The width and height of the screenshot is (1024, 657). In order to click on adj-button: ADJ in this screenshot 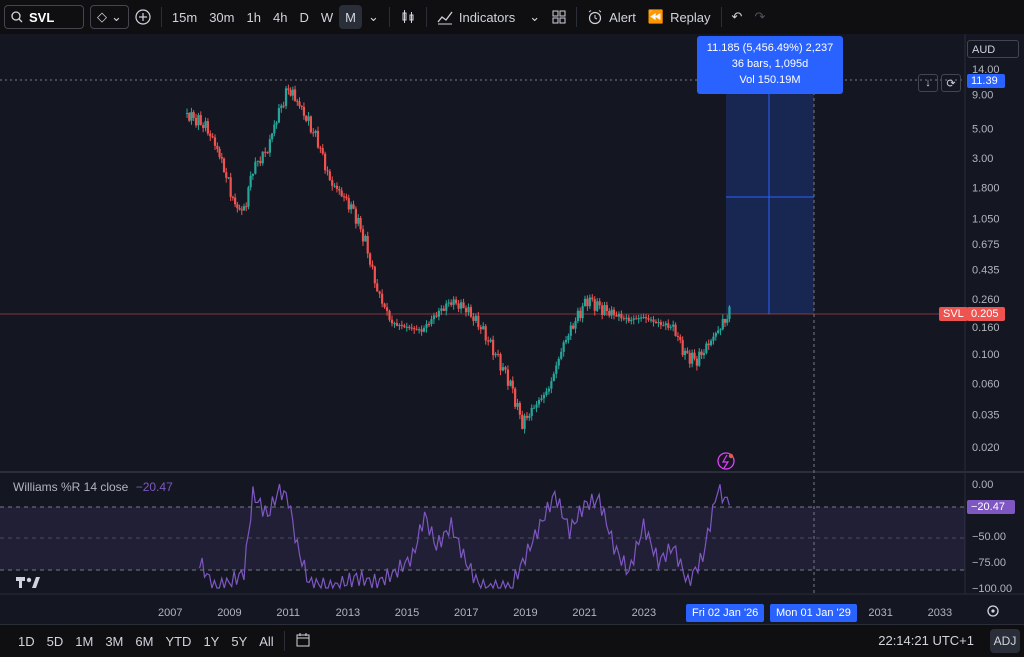, I will do `click(1005, 641)`.